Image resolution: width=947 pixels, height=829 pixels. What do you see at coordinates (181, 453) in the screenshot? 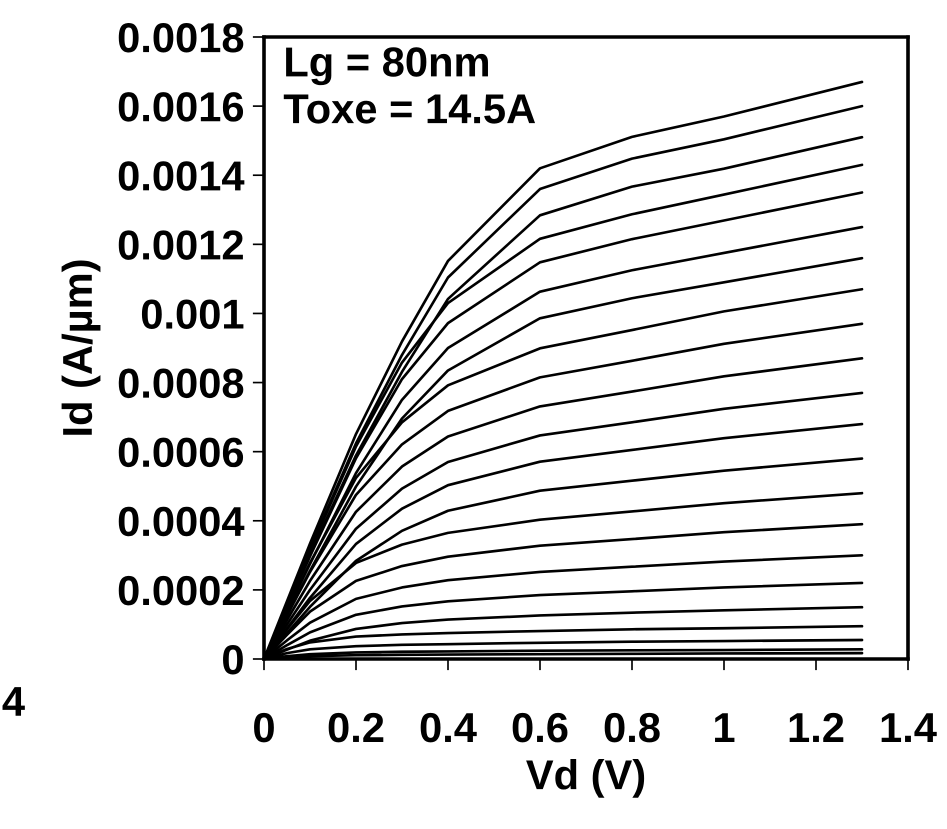
I see `y-tick-label: 0.0006` at bounding box center [181, 453].